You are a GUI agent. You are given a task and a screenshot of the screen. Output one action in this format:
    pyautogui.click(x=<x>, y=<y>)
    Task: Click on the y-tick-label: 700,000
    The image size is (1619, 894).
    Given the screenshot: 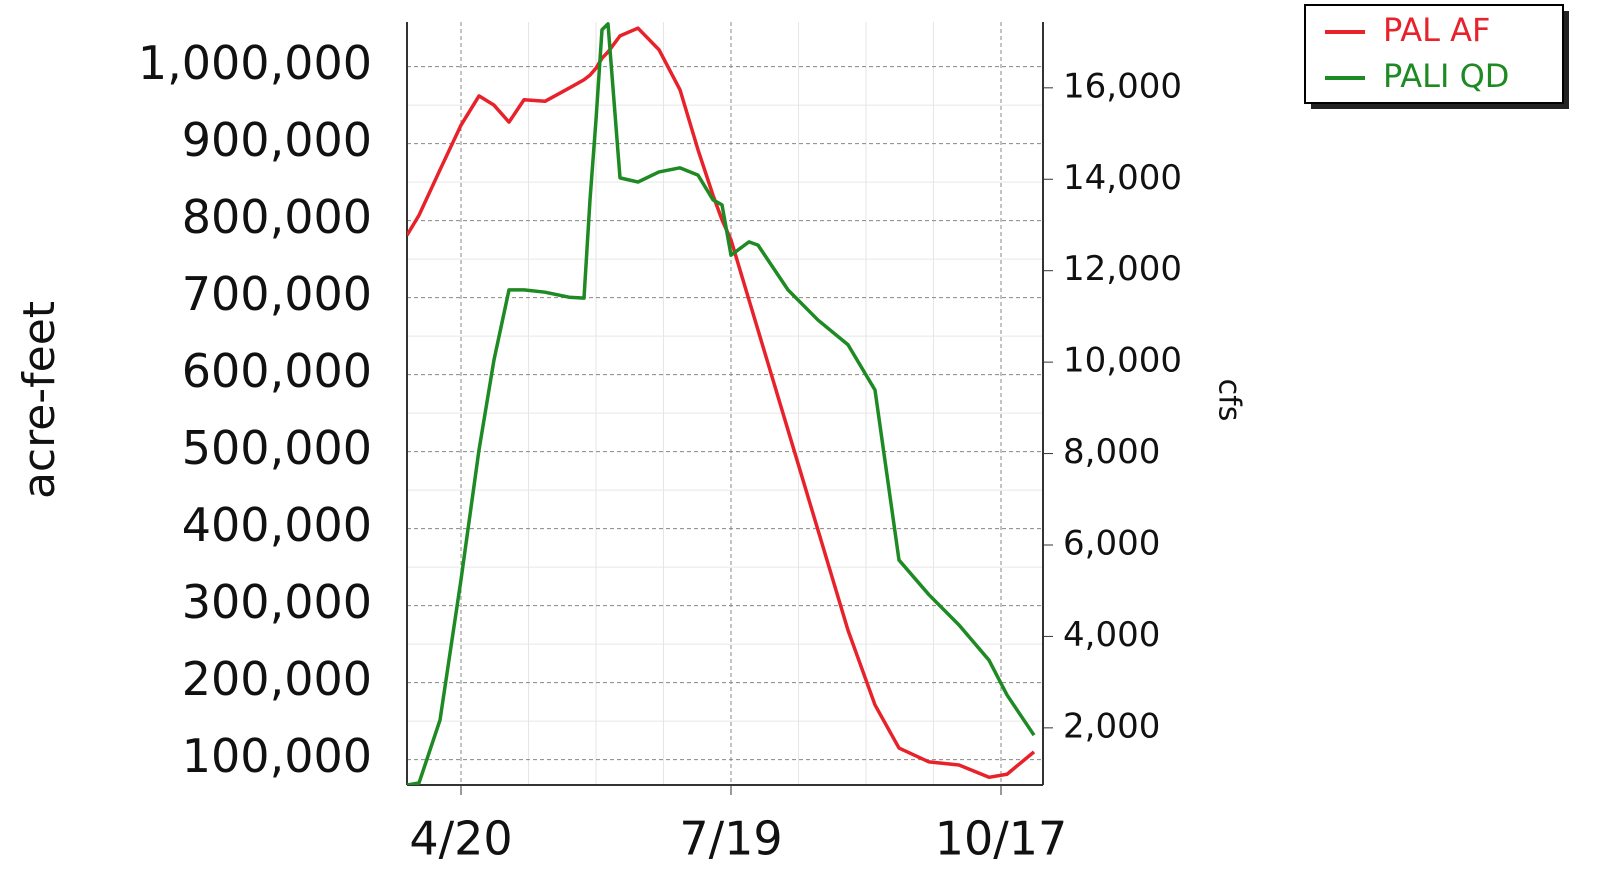 What is the action you would take?
    pyautogui.click(x=277, y=294)
    